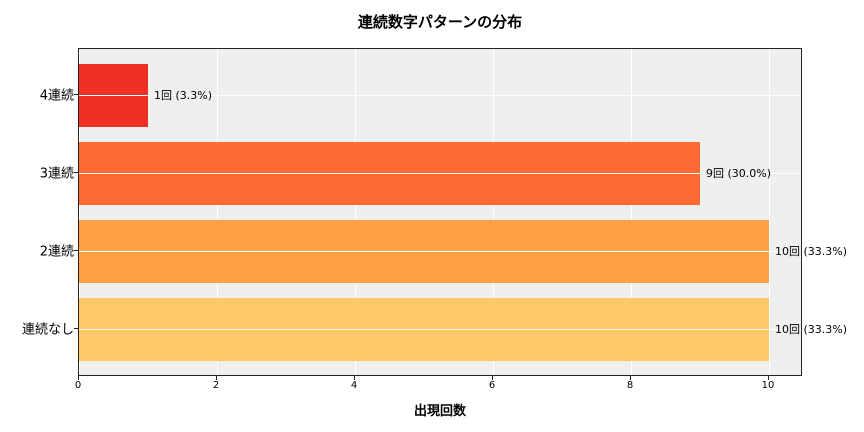  Describe the element at coordinates (768, 385) in the screenshot. I see `x-tick-label: 10` at that location.